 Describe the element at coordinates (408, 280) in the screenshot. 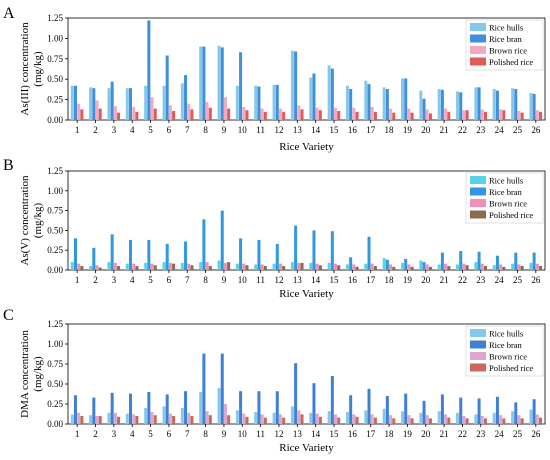

I see `x-tick-label: 19` at that location.